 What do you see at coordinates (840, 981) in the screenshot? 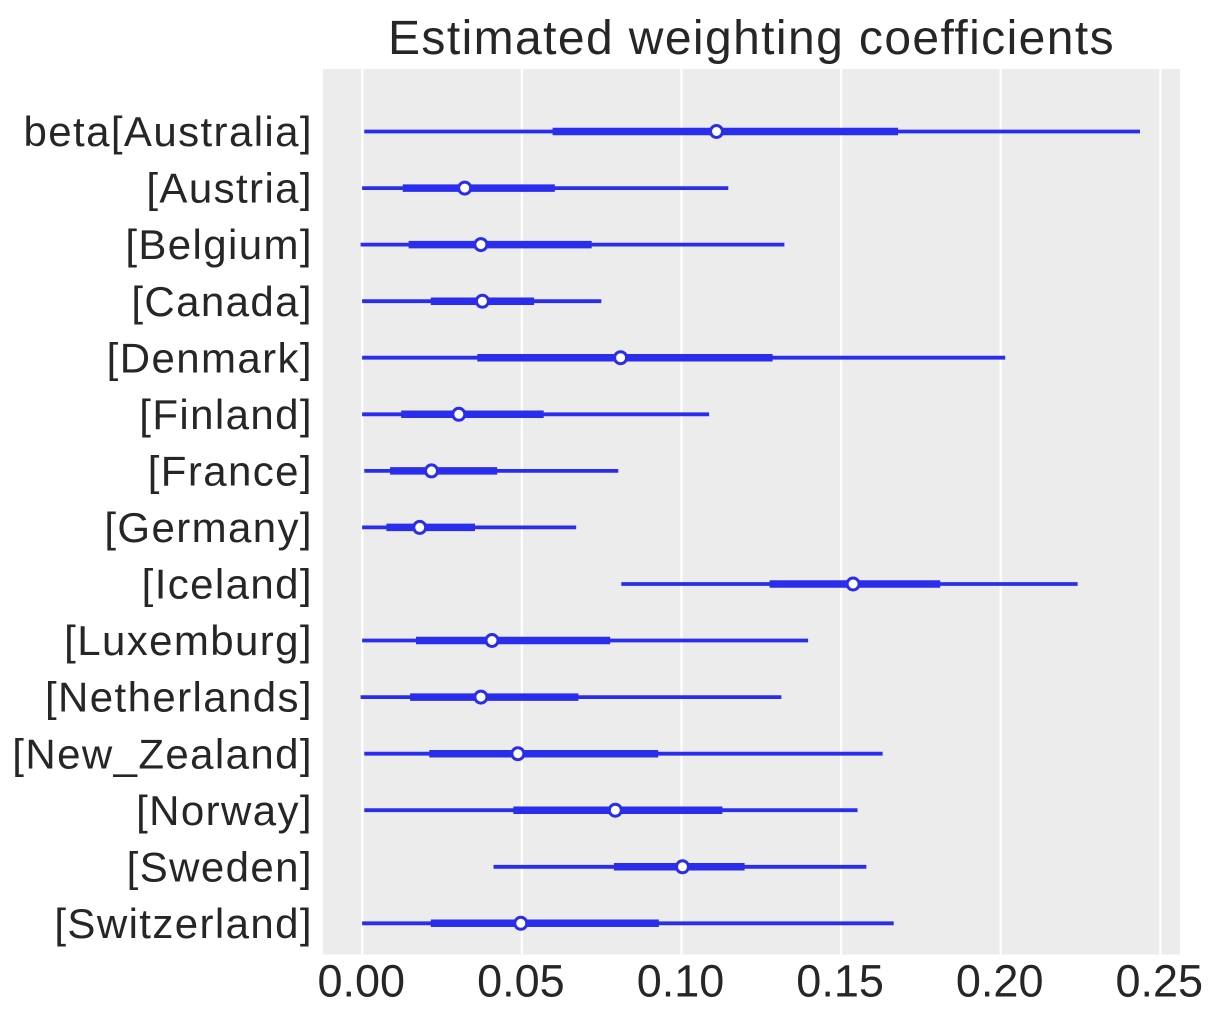
I see `svg-text: 0.15` at bounding box center [840, 981].